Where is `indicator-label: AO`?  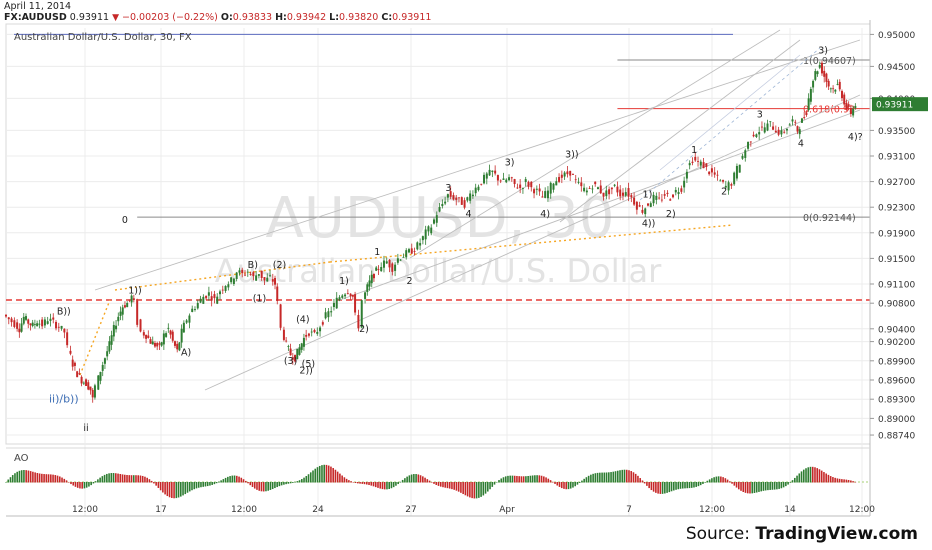 indicator-label: AO is located at coordinates (21, 458).